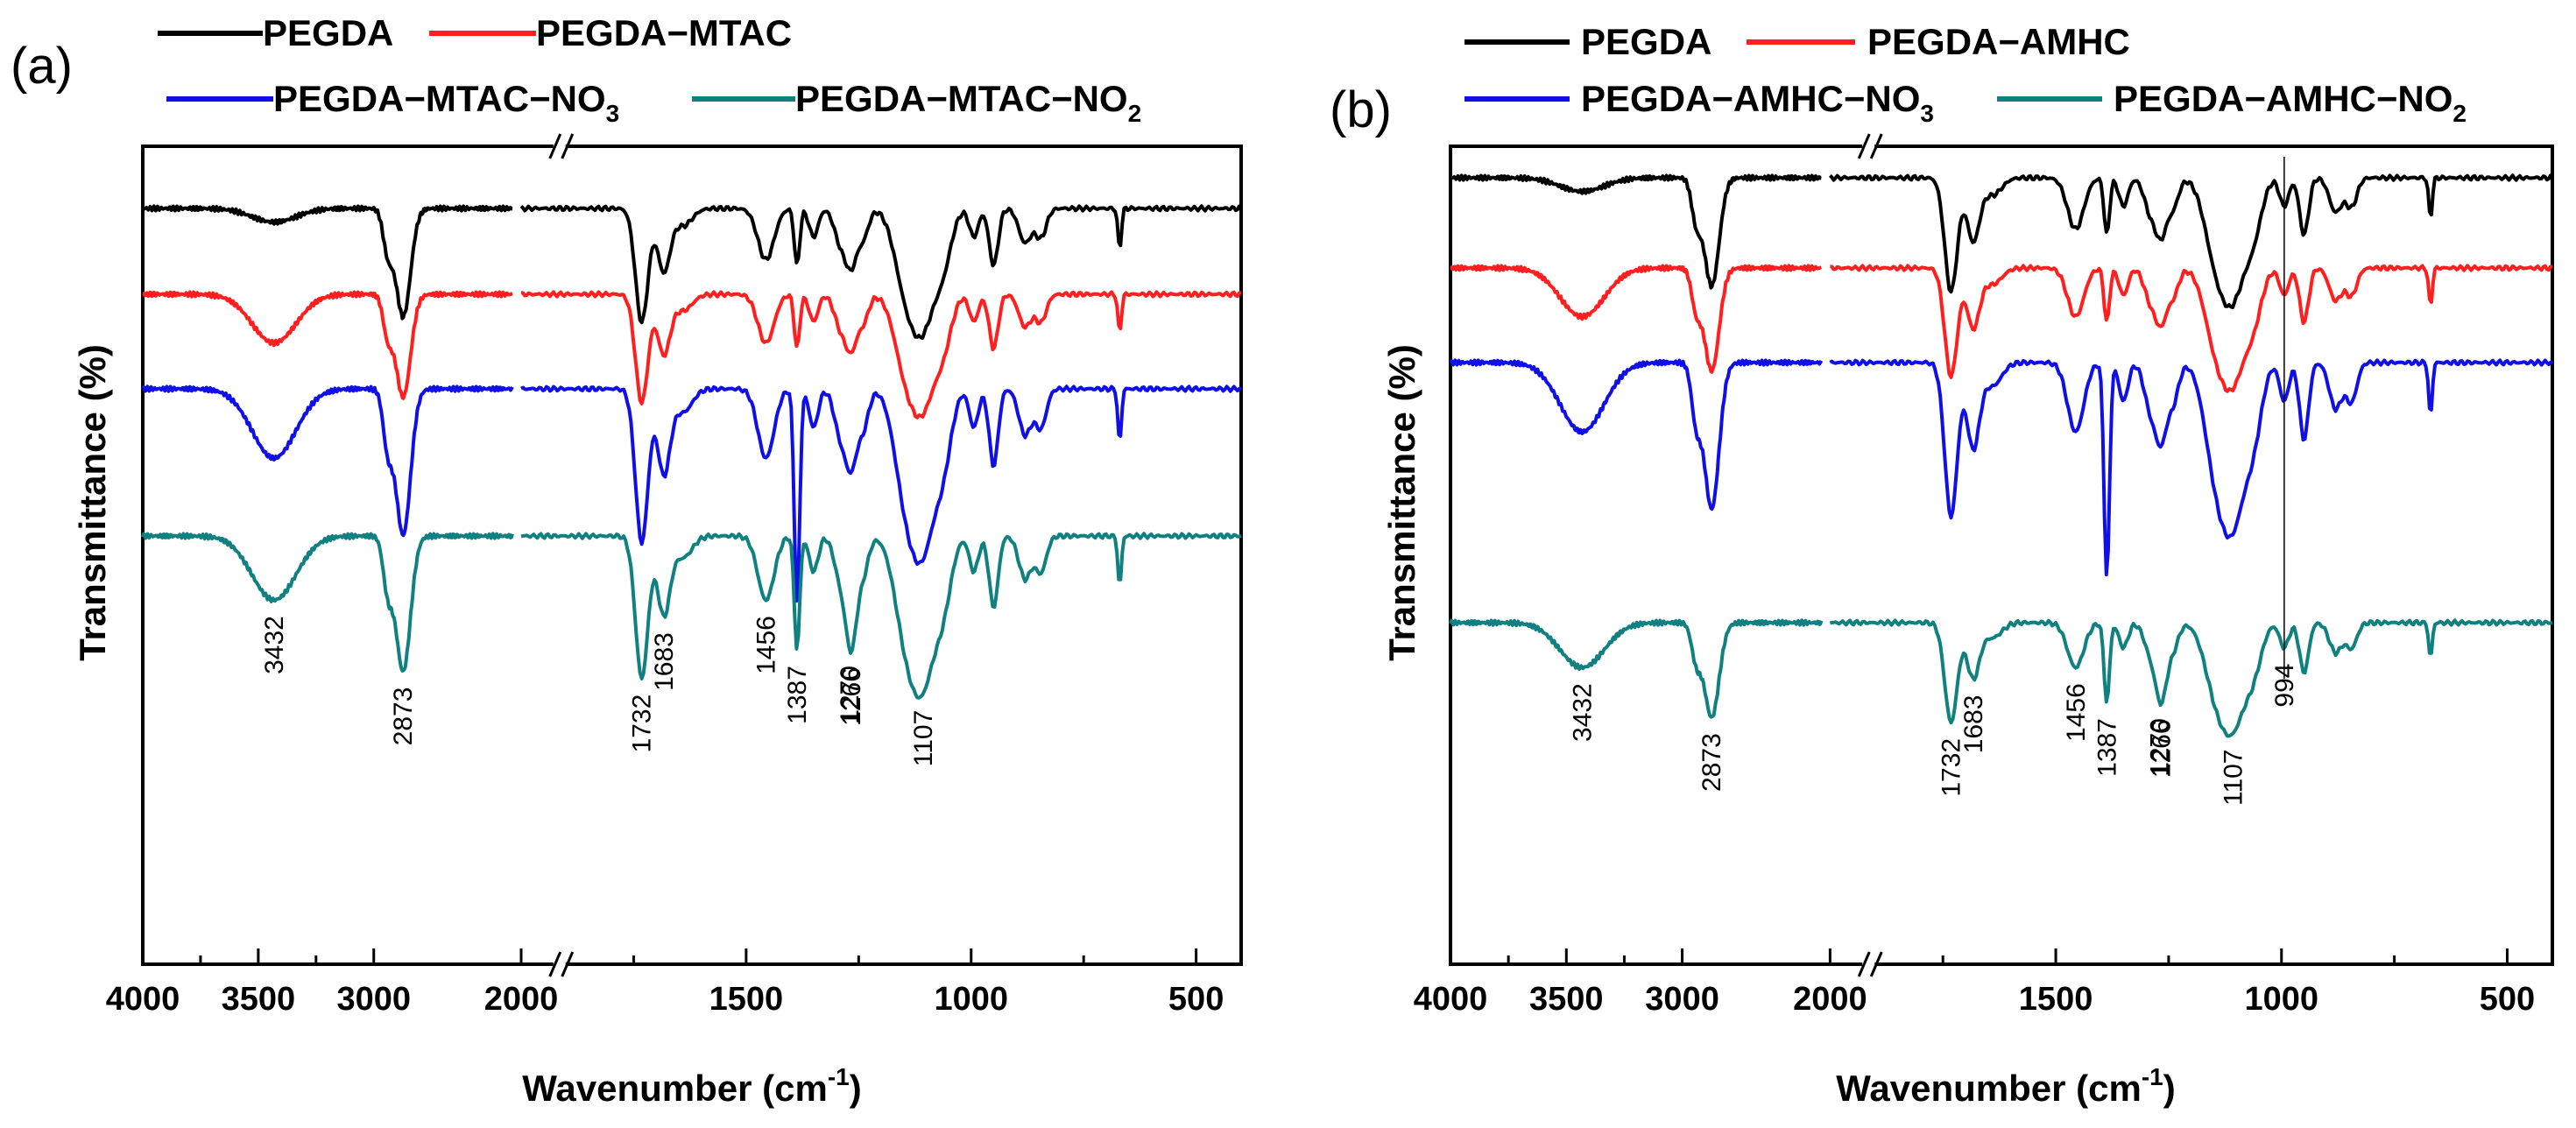 This screenshot has width=2576, height=1128. What do you see at coordinates (1998, 41) in the screenshot?
I see `legend-label: PEGDA−AMHC` at bounding box center [1998, 41].